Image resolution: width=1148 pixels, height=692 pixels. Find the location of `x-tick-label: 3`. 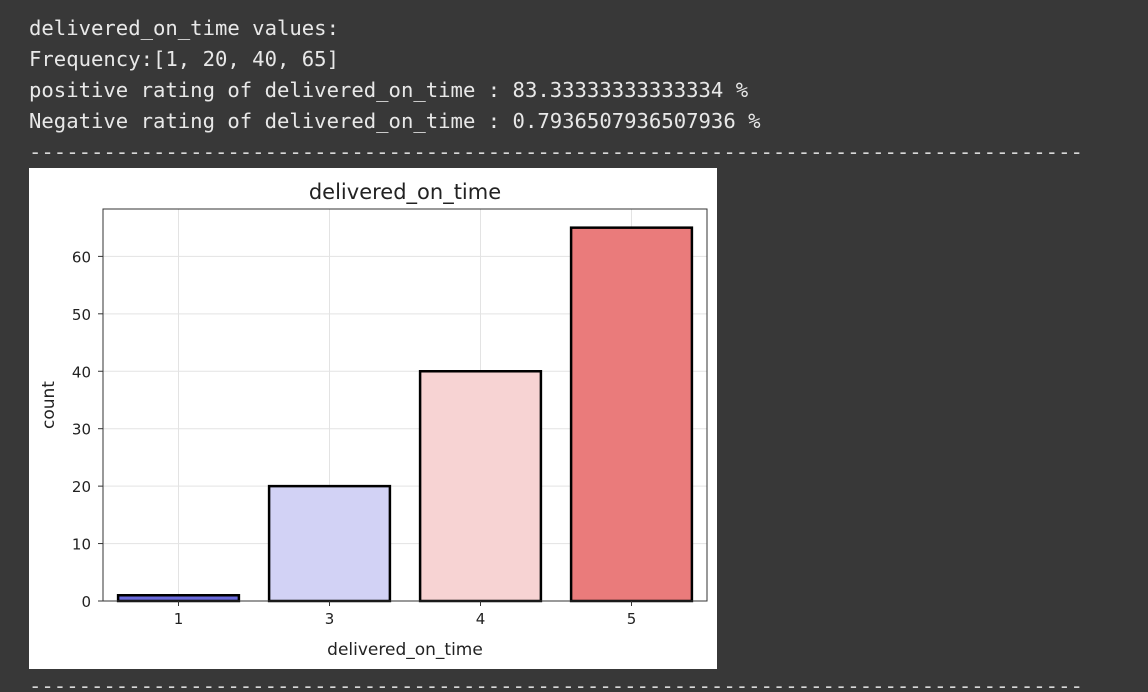

x-tick-label: 3 is located at coordinates (330, 619).